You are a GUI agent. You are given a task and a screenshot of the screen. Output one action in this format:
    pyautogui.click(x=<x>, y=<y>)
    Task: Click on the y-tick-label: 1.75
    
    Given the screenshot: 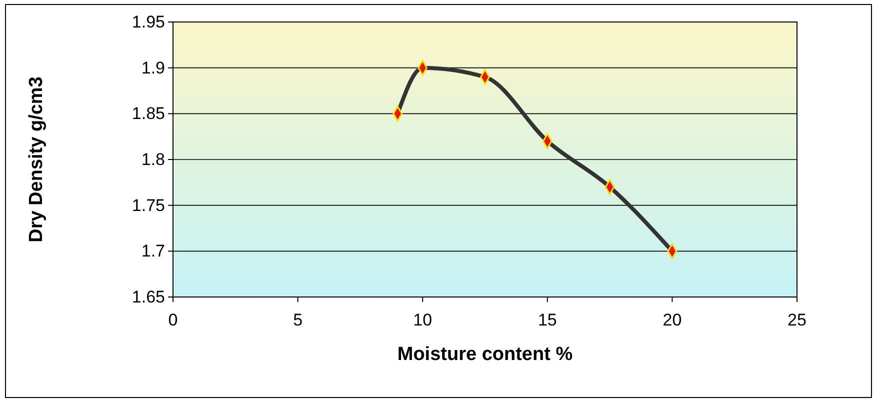 What is the action you would take?
    pyautogui.click(x=148, y=205)
    